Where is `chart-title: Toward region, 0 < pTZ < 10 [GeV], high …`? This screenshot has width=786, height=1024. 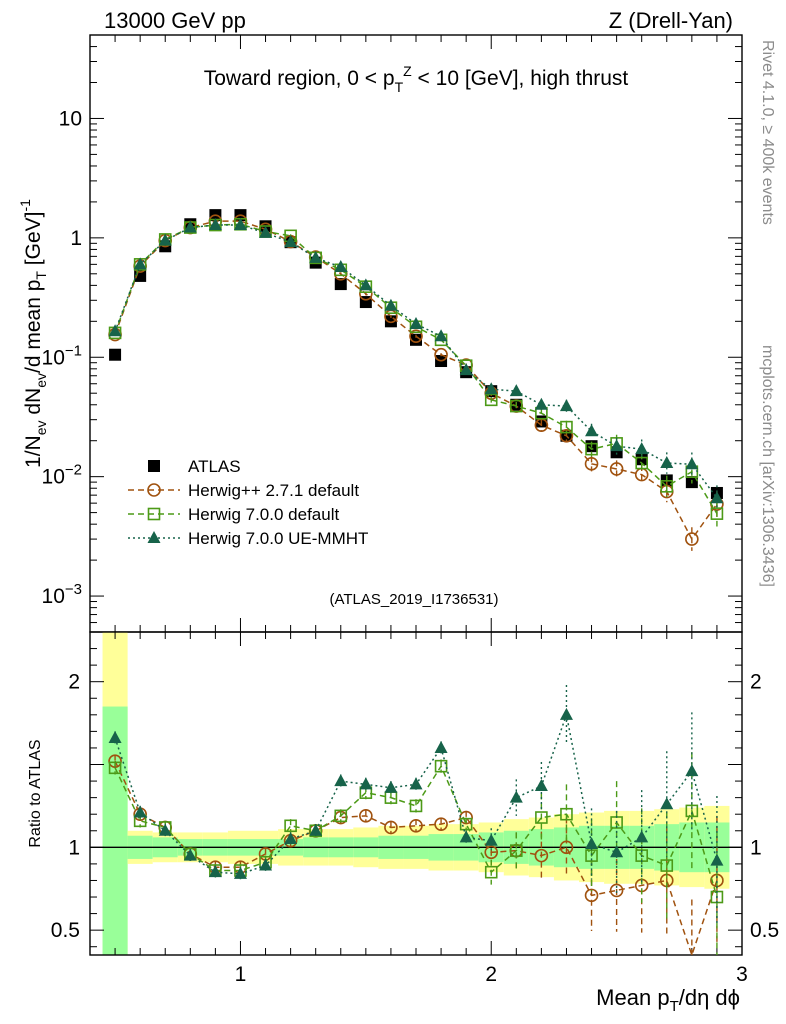
chart-title: Toward region, 0 < pTZ < 10 [GeV], high … is located at coordinates (416, 79).